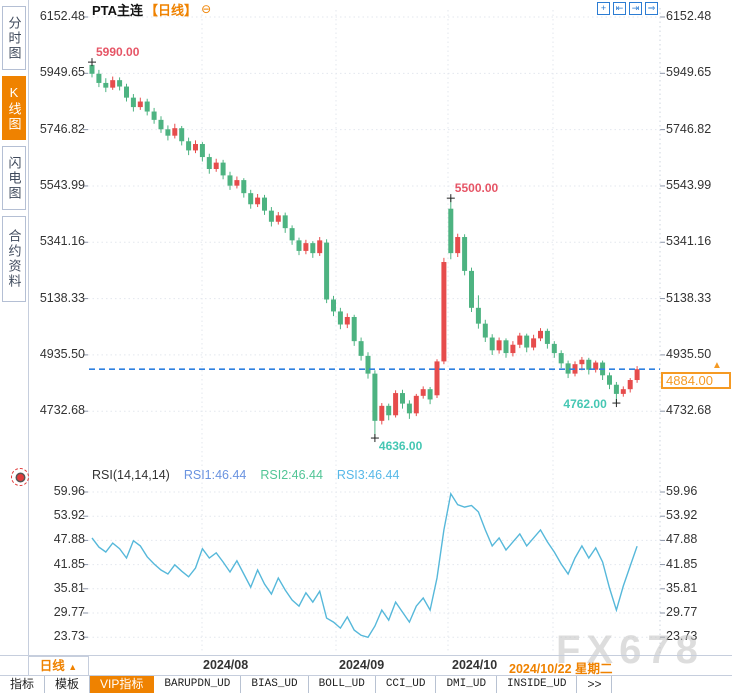 The width and height of the screenshot is (732, 693). Describe the element at coordinates (122, 684) in the screenshot. I see `toolbar-tab-vip指标: VIP指标` at that location.